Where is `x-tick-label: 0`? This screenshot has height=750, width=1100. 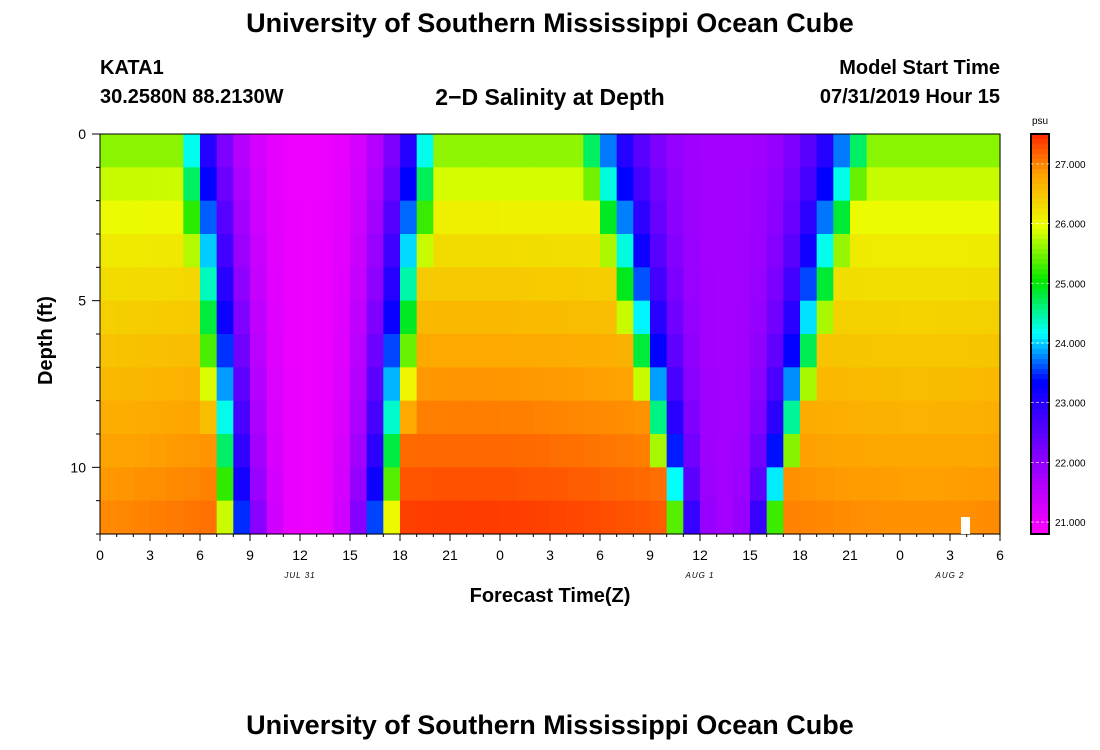 x-tick-label: 0 is located at coordinates (900, 555).